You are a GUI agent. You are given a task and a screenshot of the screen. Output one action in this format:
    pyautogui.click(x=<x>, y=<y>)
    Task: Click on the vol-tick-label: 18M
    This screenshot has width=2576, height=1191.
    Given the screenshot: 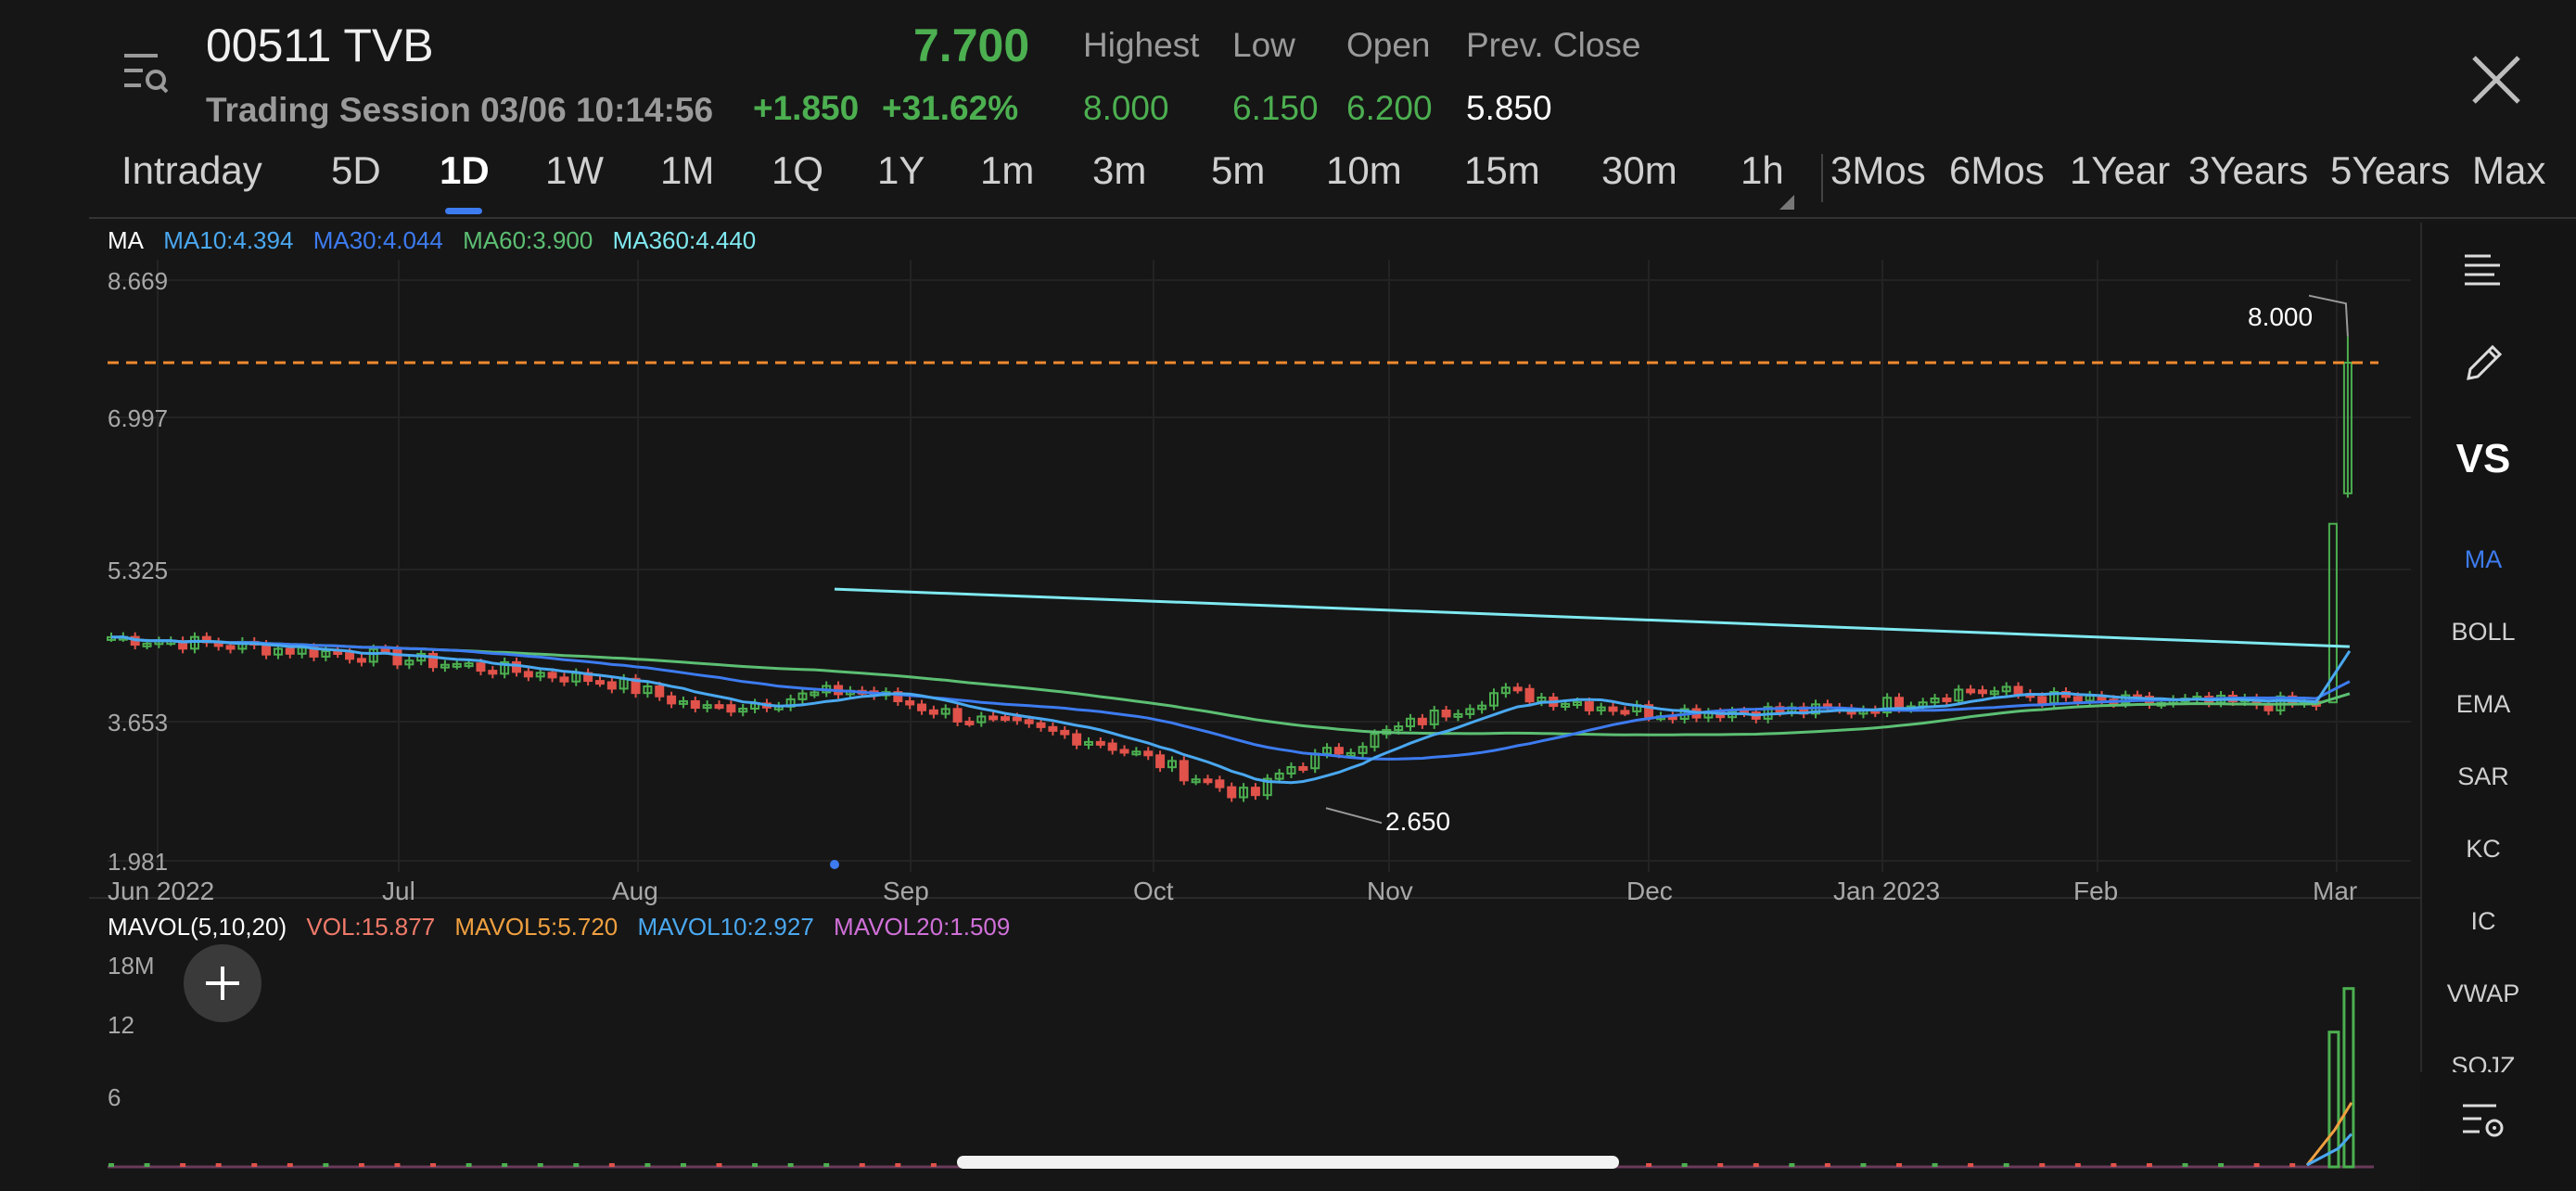 What is the action you would take?
    pyautogui.click(x=131, y=966)
    